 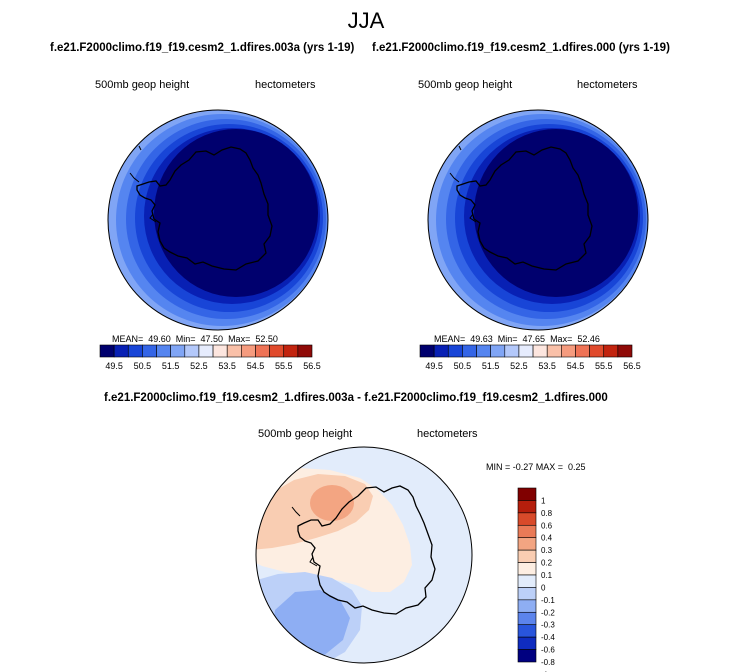 What do you see at coordinates (434, 366) in the screenshot?
I see `panel2-colorbar-tick-label: 49.5` at bounding box center [434, 366].